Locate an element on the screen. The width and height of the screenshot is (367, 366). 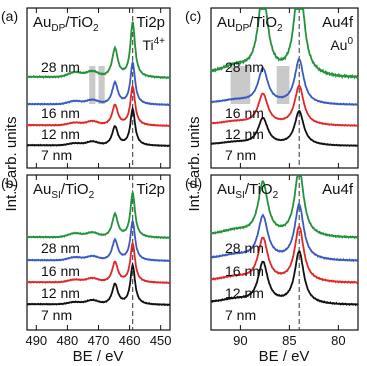
x-tick-label: 90 is located at coordinates (240, 340).